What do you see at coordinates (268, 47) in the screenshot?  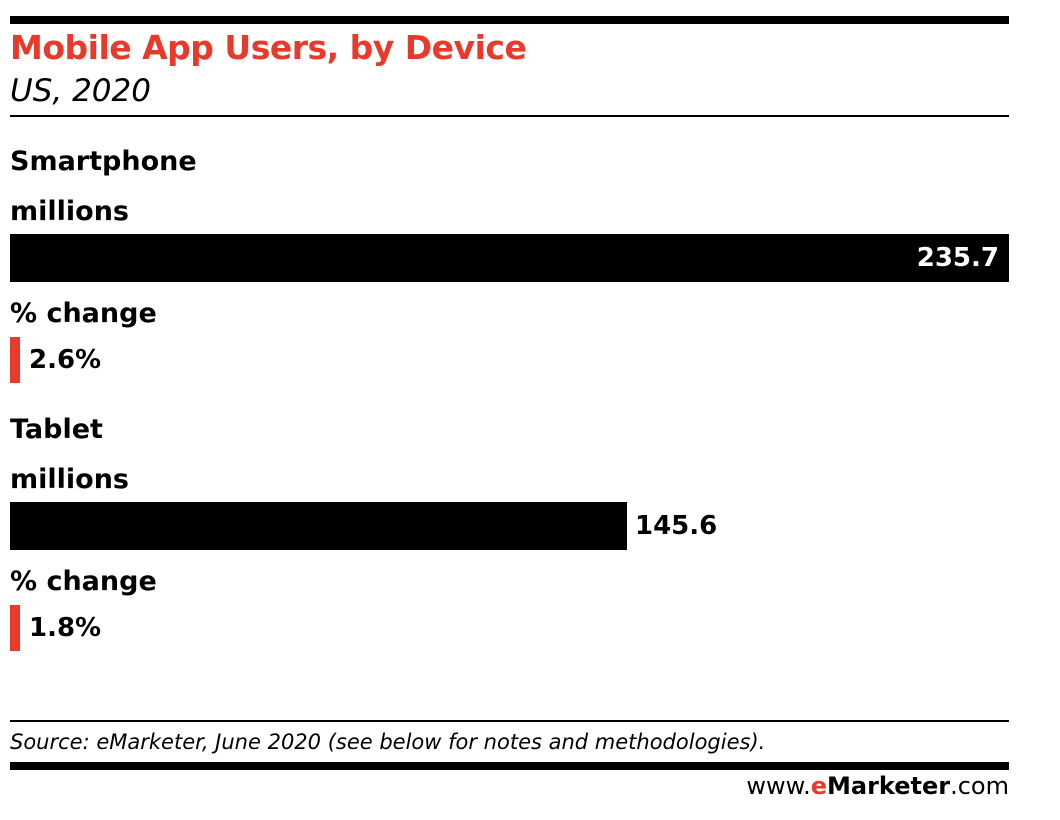 I see `chart-title: Mobile App Users, by Device` at bounding box center [268, 47].